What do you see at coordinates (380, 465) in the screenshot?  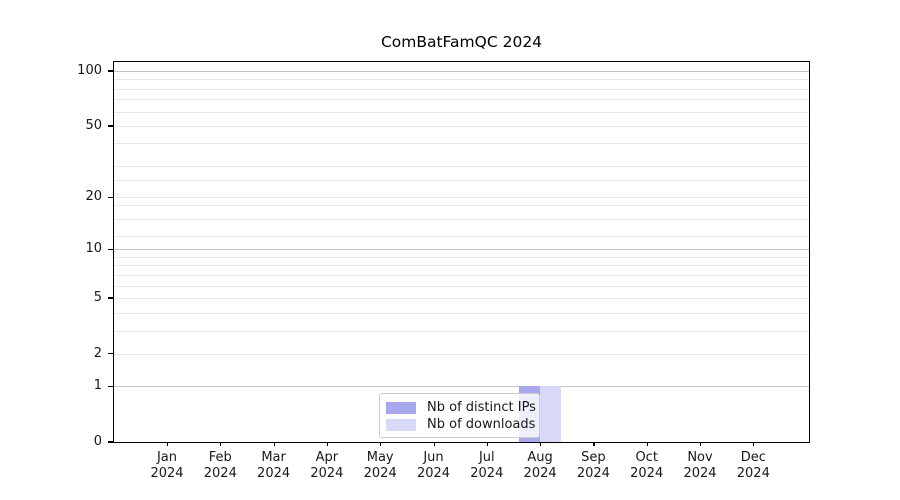 I see `x-tick-label: May 2024` at bounding box center [380, 465].